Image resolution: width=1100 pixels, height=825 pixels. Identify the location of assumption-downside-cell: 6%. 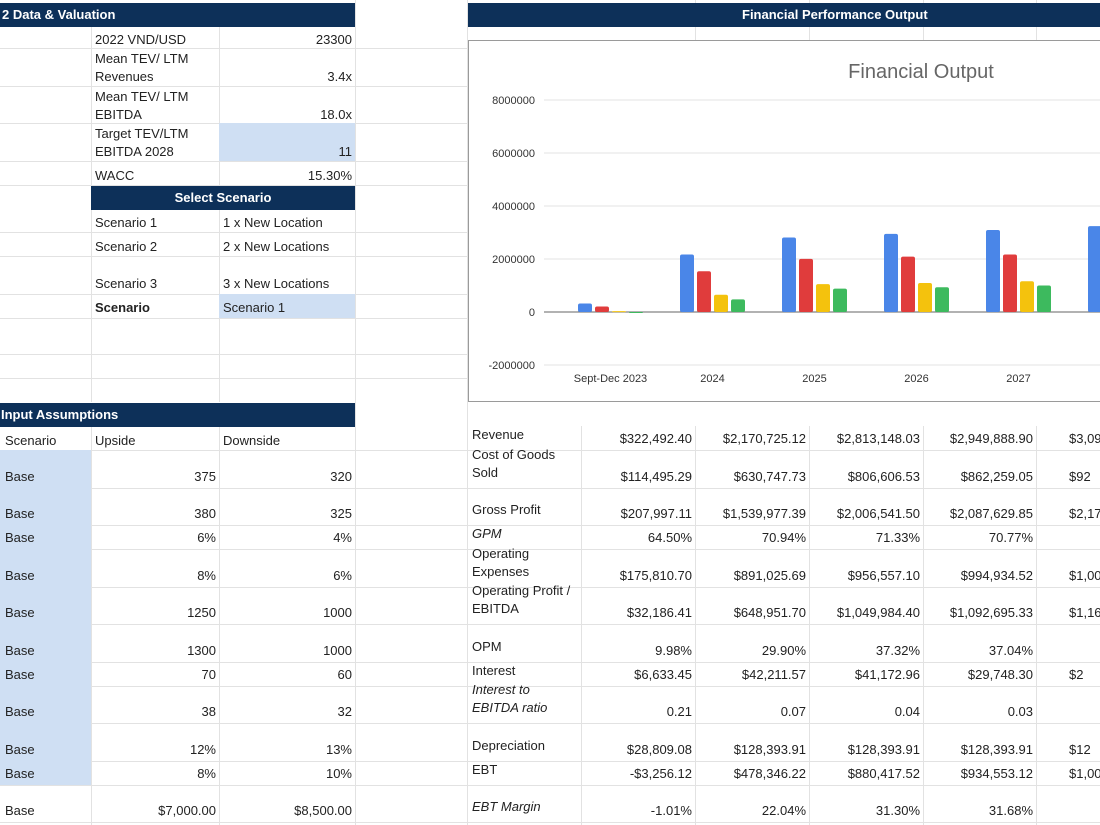
(342, 575).